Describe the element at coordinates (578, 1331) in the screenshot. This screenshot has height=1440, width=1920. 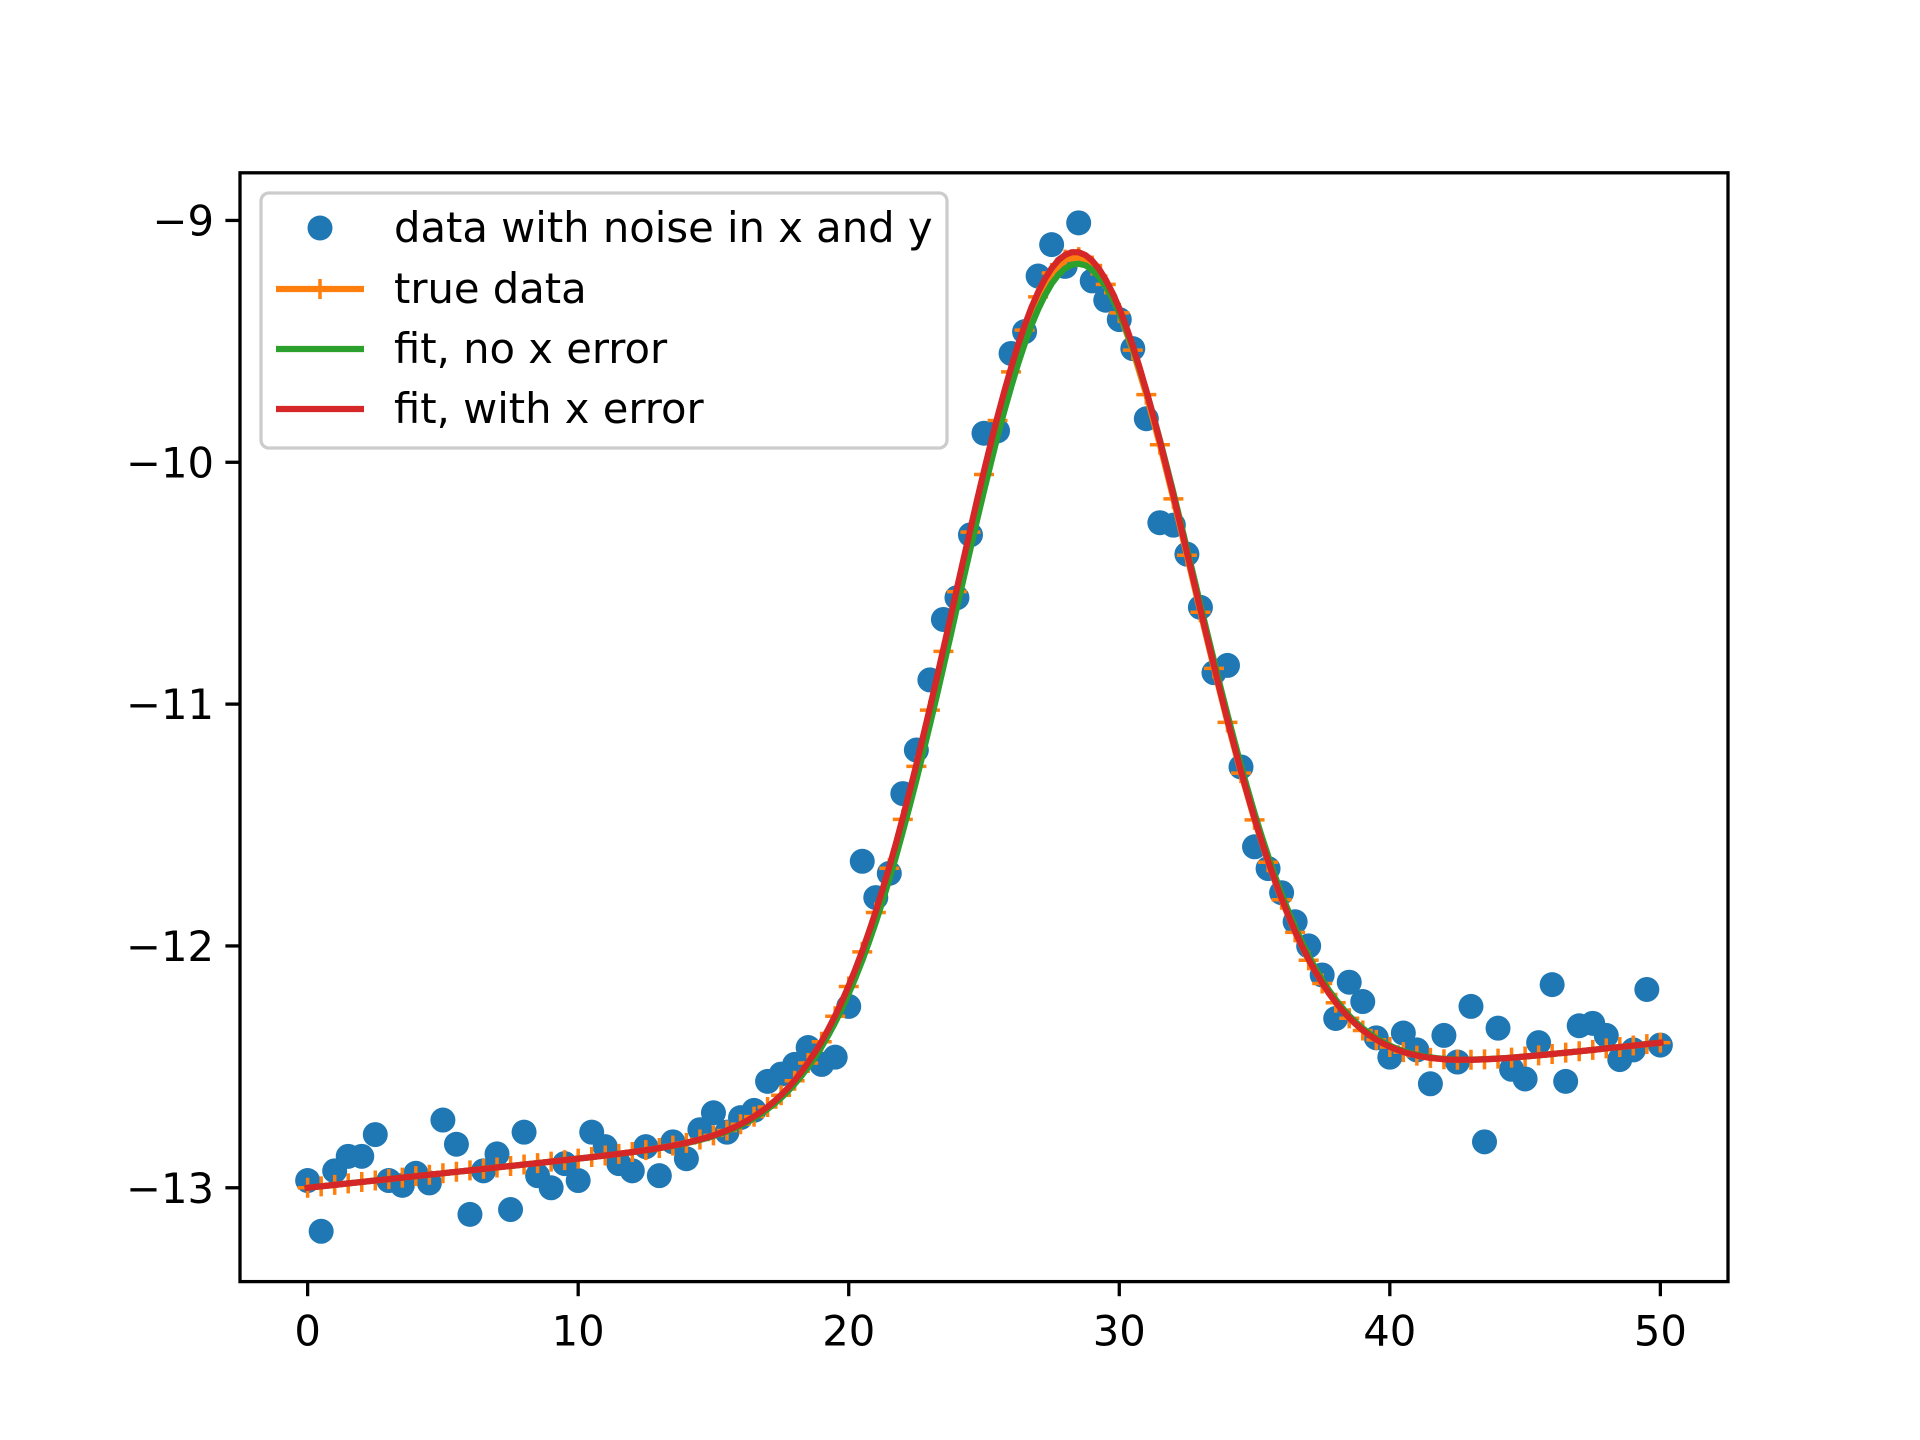
I see `x-tick-label: 10` at that location.